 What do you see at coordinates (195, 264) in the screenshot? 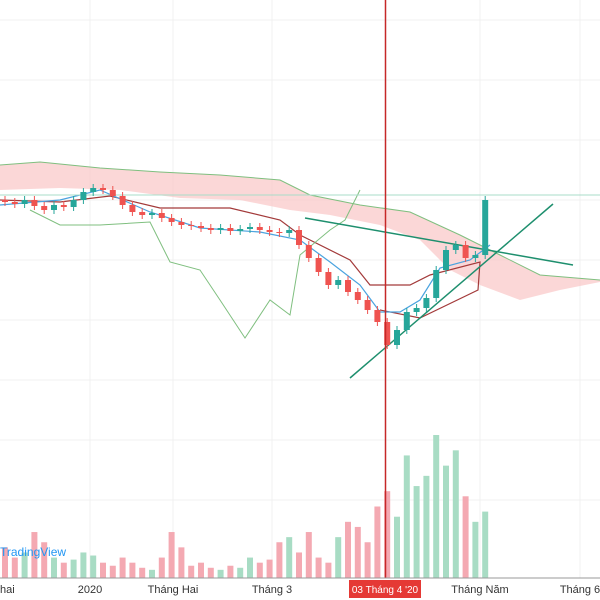
I see `lagging-span` at bounding box center [195, 264].